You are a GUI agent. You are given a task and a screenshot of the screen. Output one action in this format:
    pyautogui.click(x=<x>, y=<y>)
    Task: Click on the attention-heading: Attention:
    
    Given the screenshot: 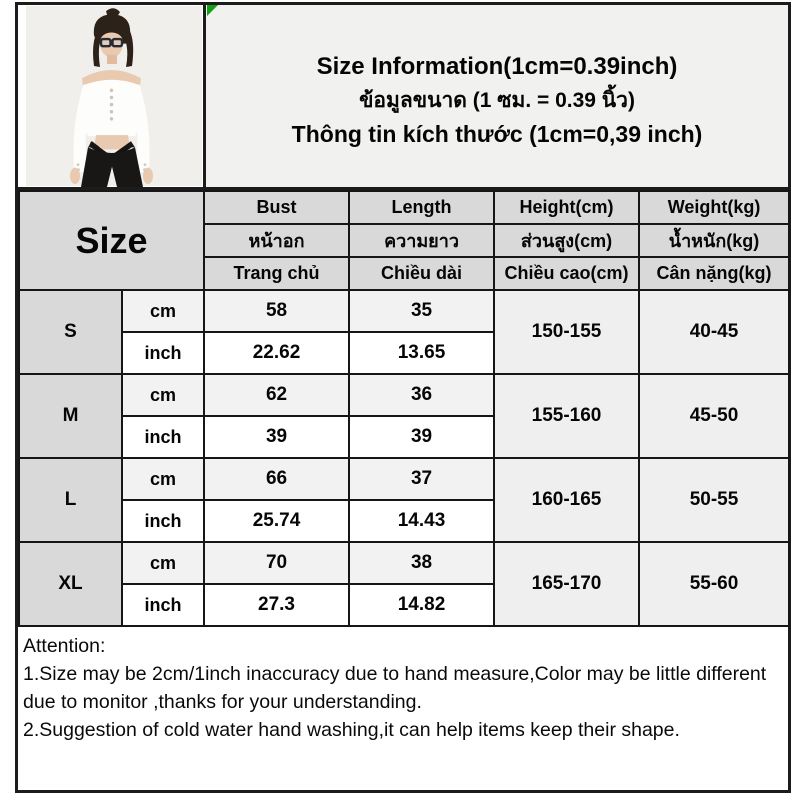 What is the action you would take?
    pyautogui.click(x=64, y=646)
    